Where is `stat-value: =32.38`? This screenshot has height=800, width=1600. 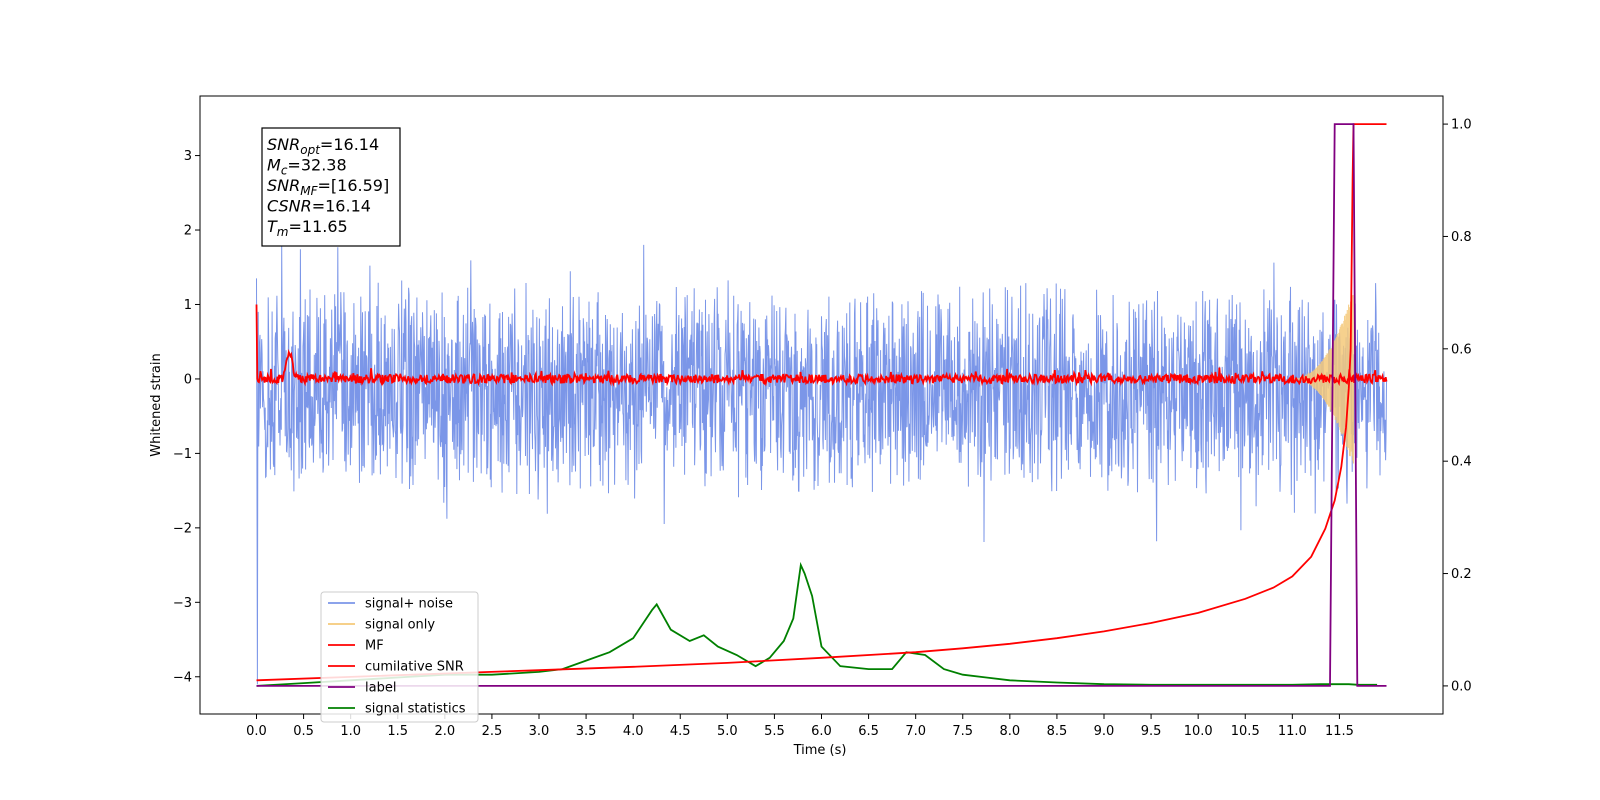 stat-value: =32.38 is located at coordinates (316, 165).